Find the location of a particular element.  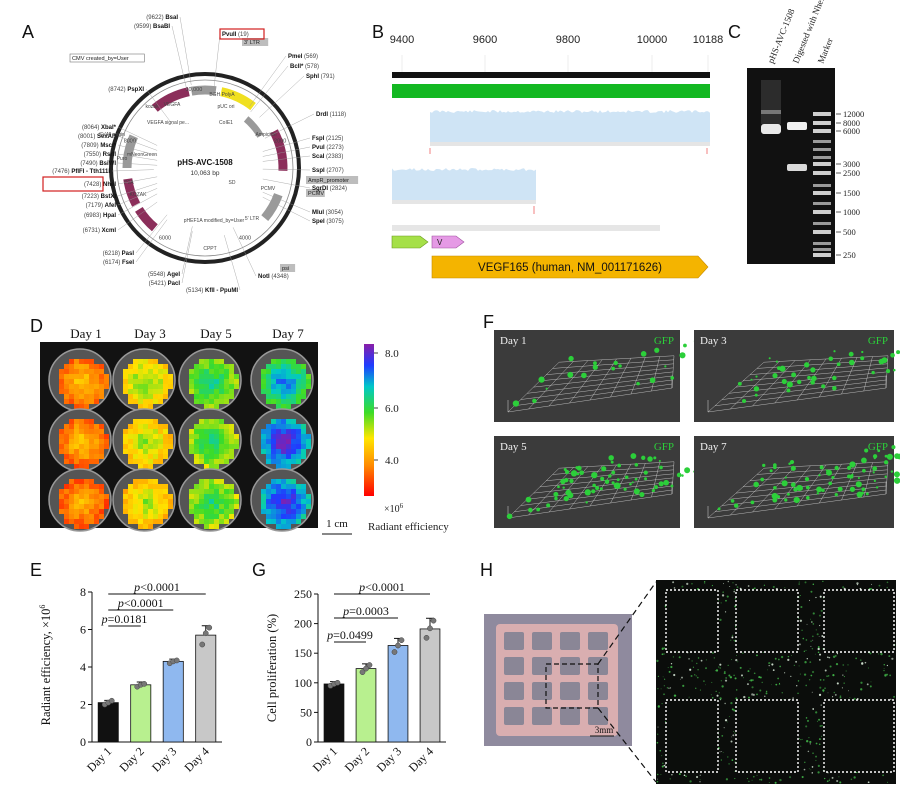

restriction-site-label: (7428) NheI is located at coordinates (100, 185).